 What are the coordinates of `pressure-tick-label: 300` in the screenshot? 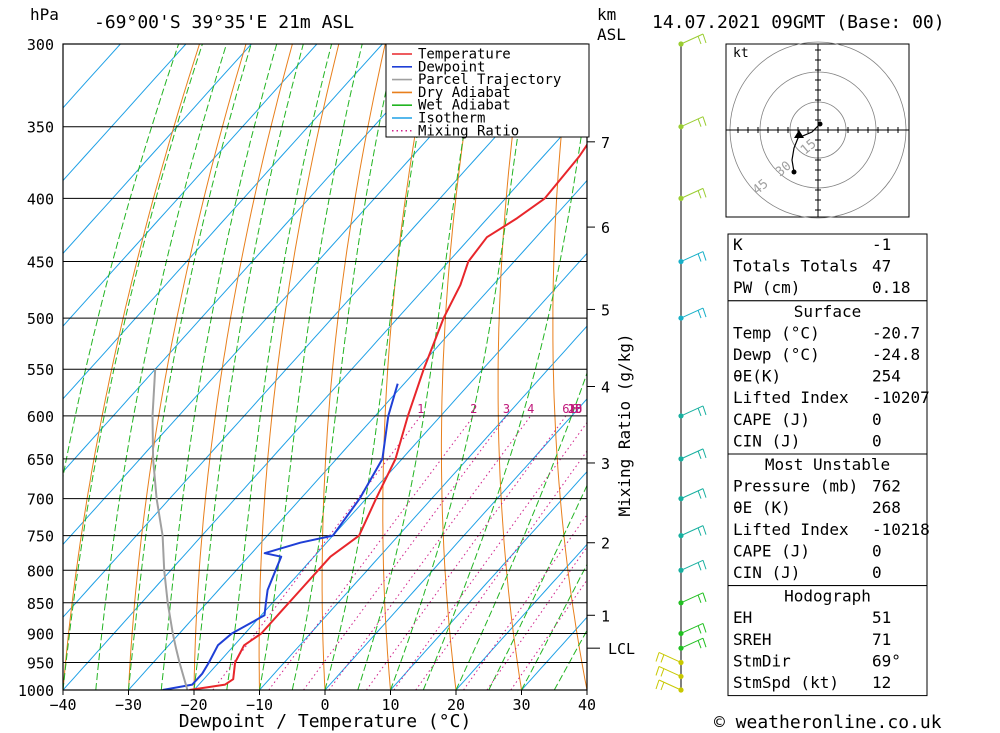 It's located at (40, 45).